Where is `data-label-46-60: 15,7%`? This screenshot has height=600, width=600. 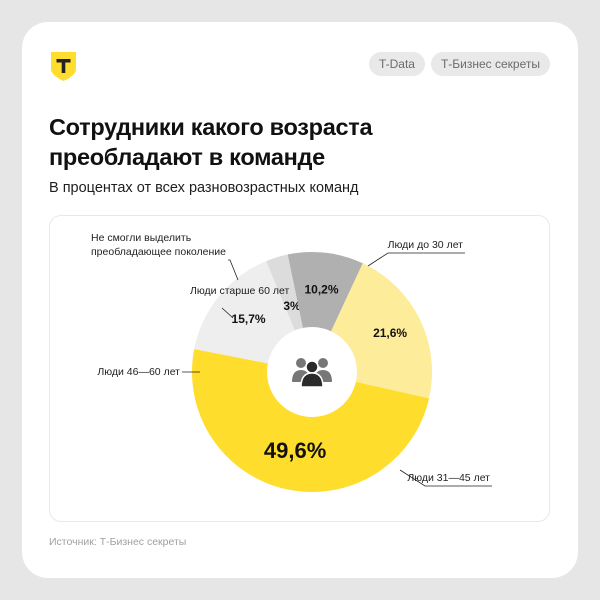 data-label-46-60: 15,7% is located at coordinates (249, 319).